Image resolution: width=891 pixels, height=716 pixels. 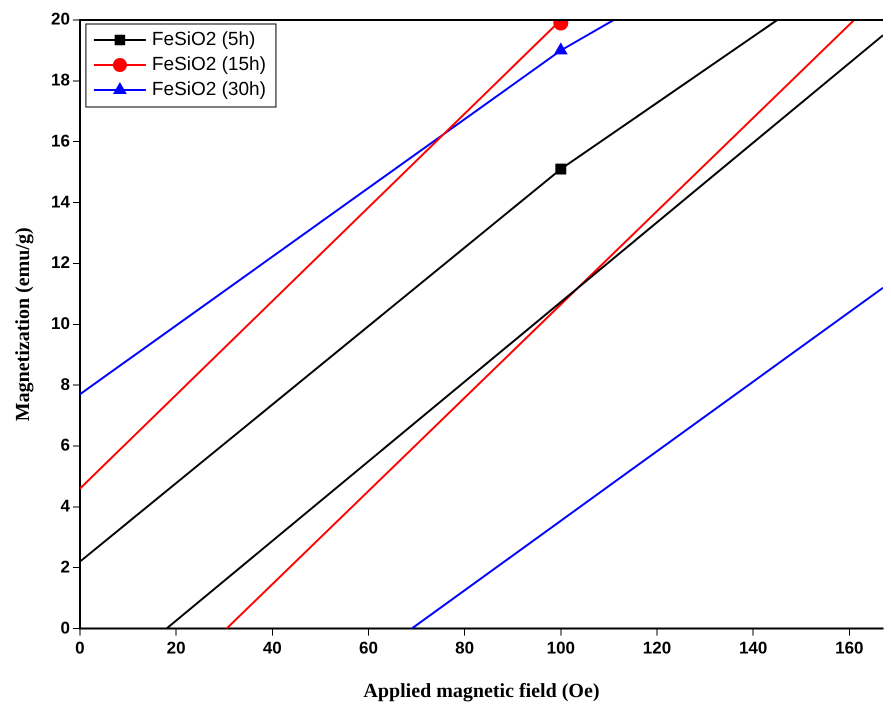 I want to click on x-tick-label: 100, so click(x=560, y=648).